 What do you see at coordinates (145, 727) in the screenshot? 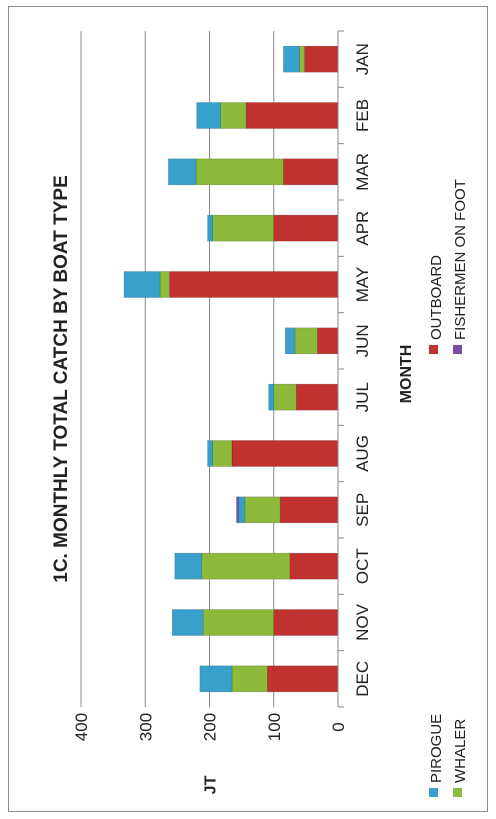
I see `value-tick-label: 300` at bounding box center [145, 727].